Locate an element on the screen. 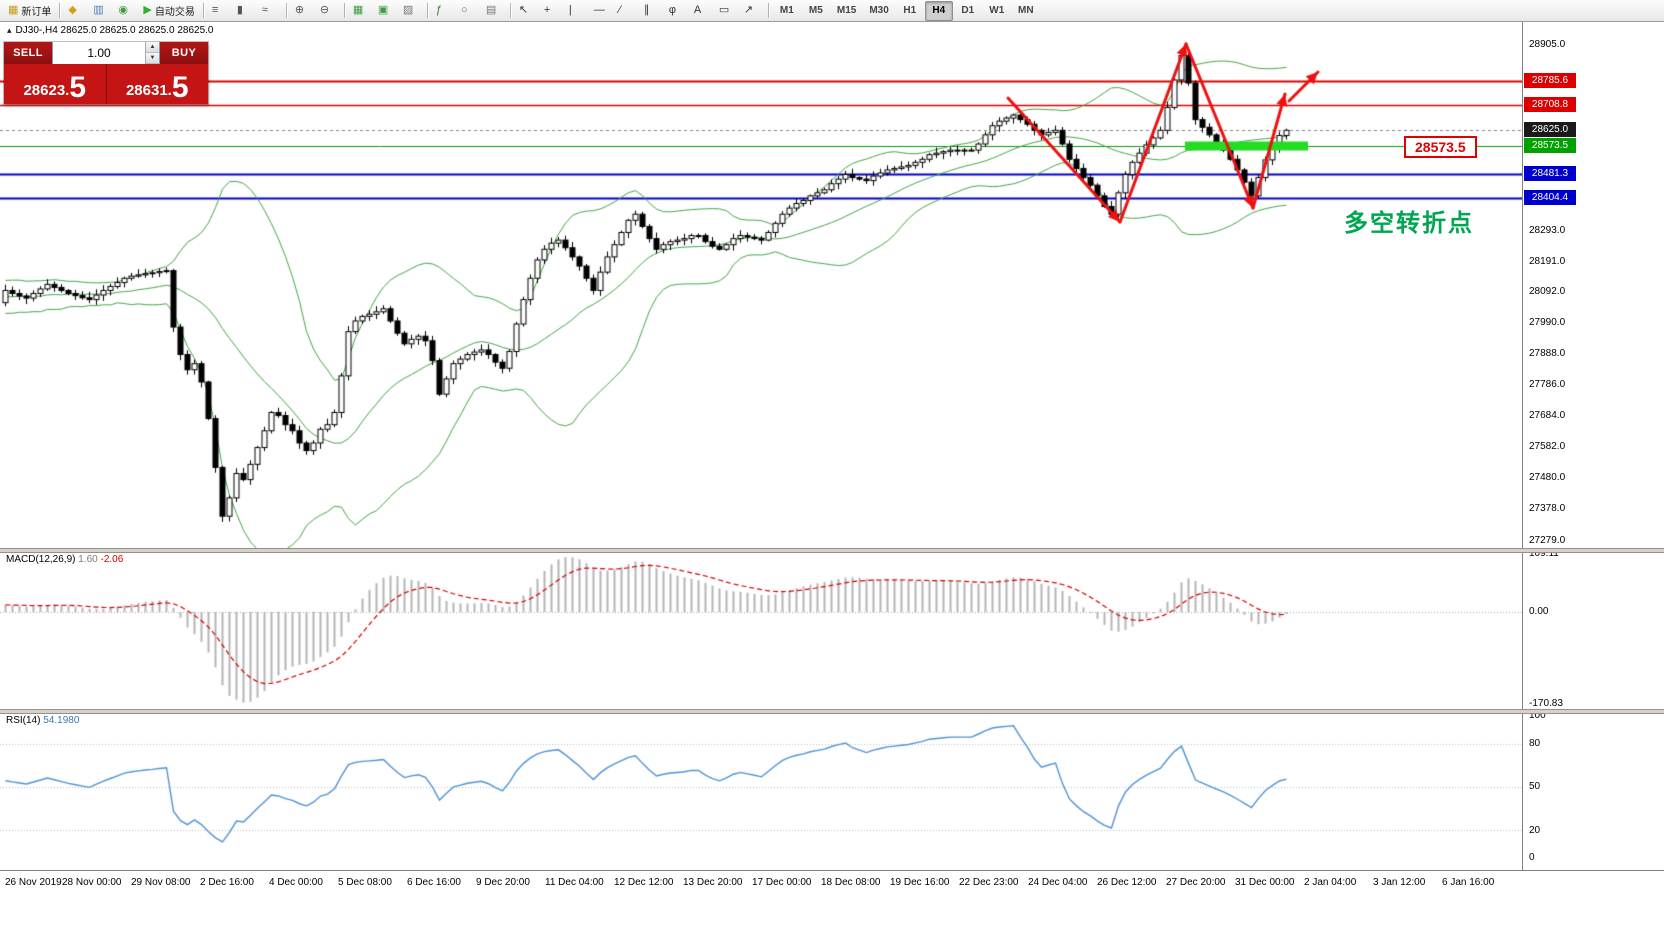  price-axis-label: 27480.0 is located at coordinates (1547, 477).